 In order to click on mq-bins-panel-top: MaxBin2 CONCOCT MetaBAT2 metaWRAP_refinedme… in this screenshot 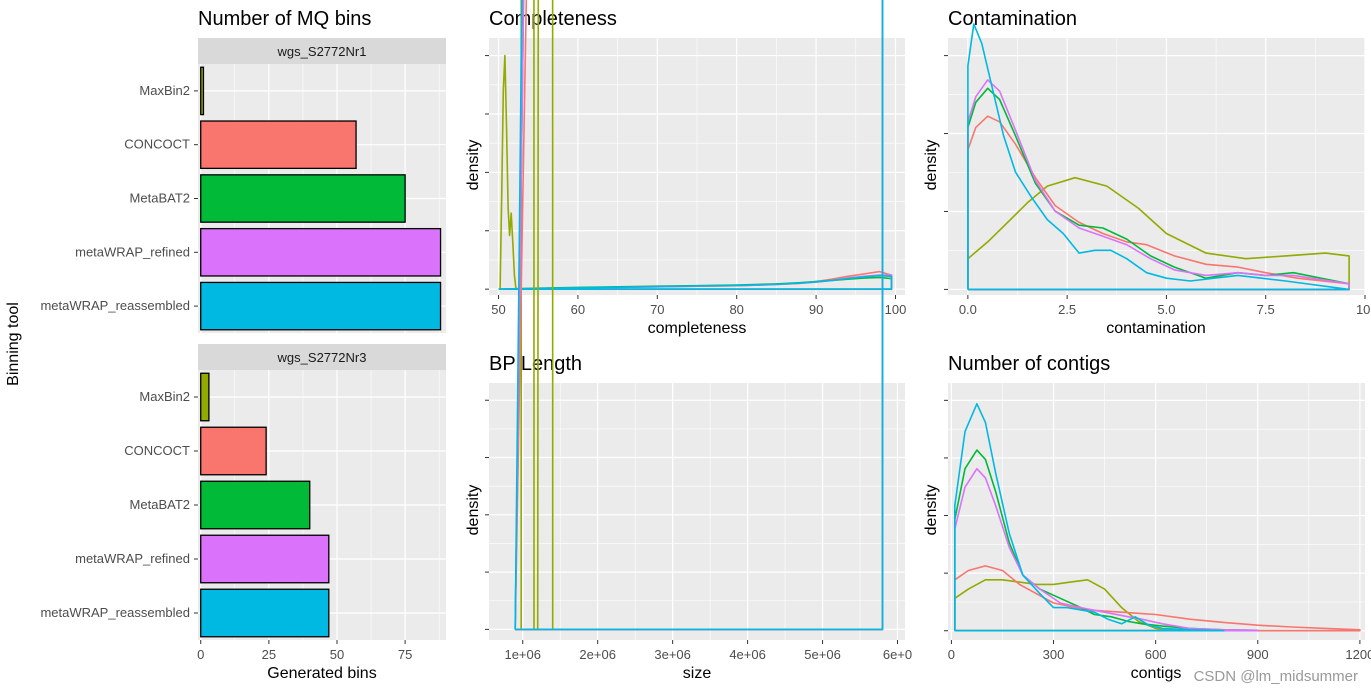, I will do `click(243, 198)`.